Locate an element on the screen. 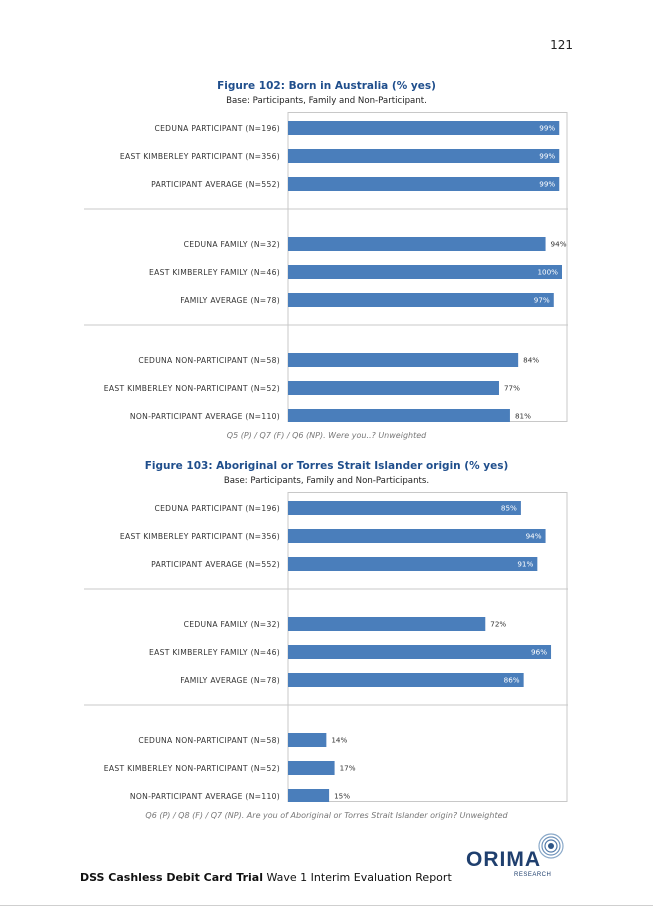 Image resolution: width=653 pixels, height=923 pixels. figure-102-title: Figure 102: Born in Australia (% yes) is located at coordinates (326, 86).